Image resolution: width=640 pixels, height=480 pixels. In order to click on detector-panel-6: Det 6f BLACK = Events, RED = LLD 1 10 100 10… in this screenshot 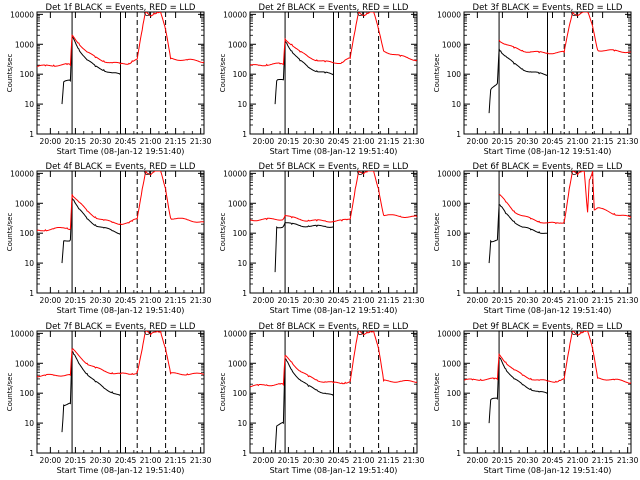, I will do `click(536, 238)`.